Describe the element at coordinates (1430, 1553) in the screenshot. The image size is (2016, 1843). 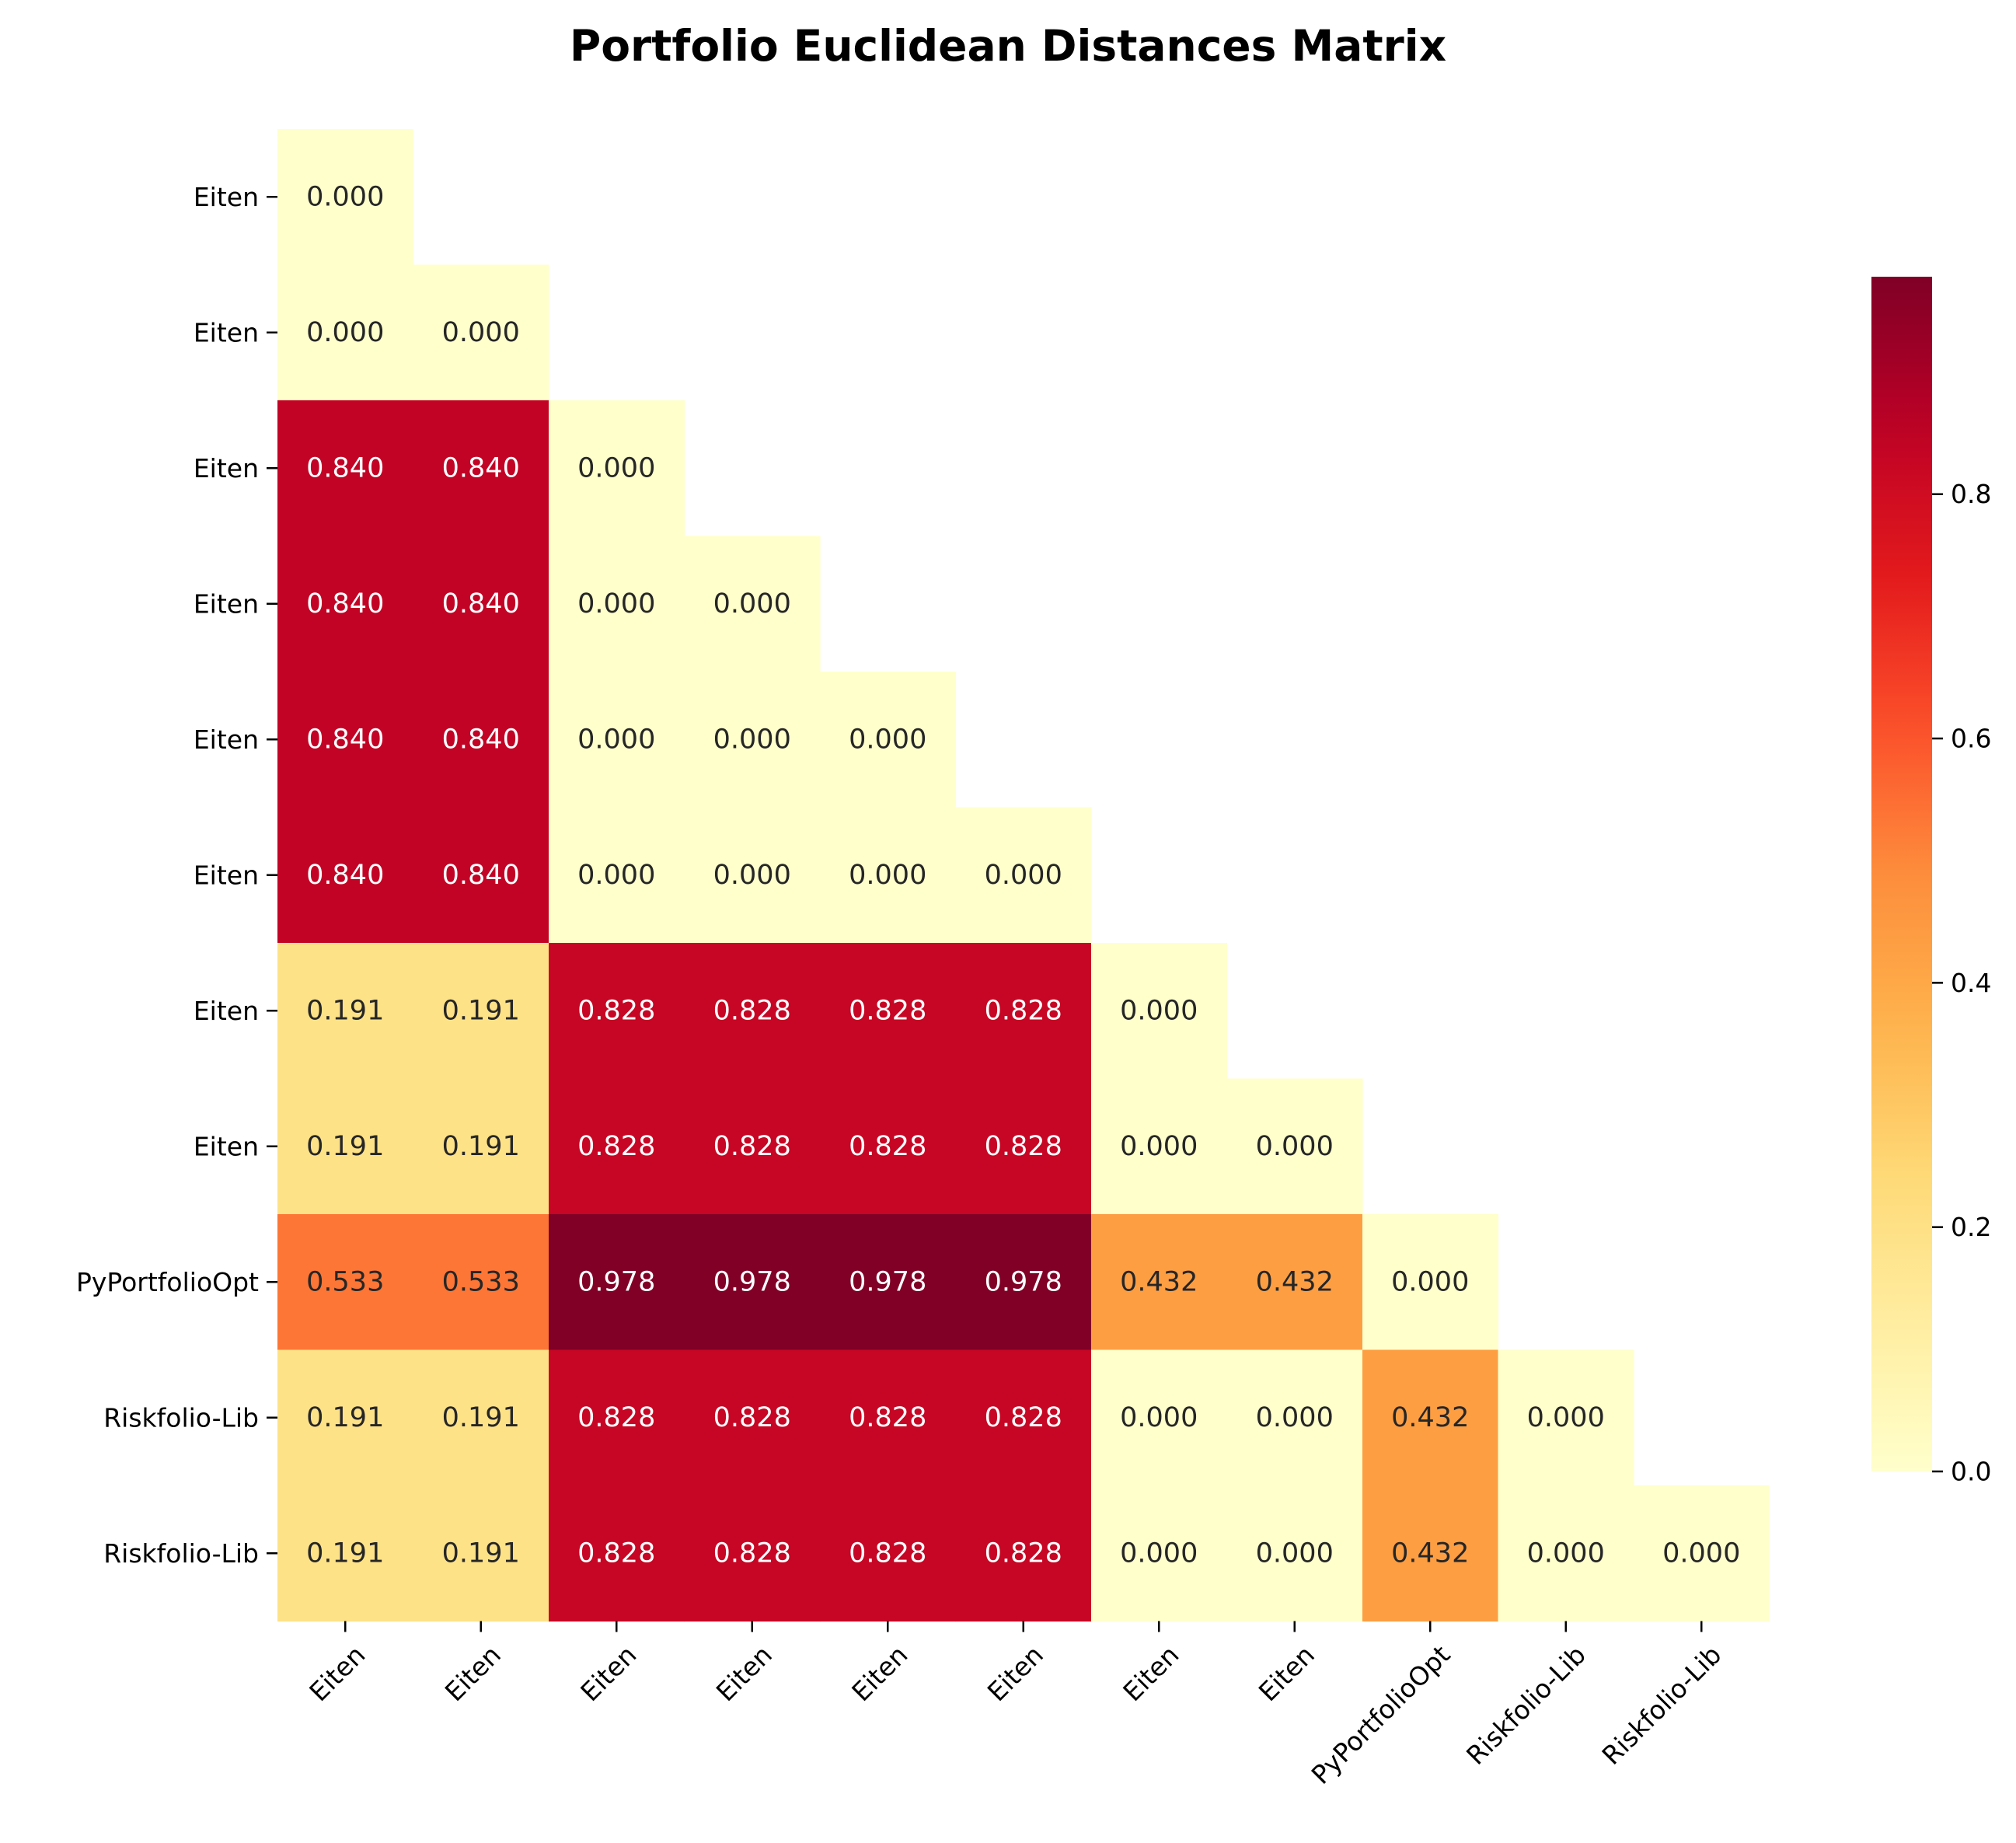
I see `cell-value-label-10-8: 0.432` at that location.